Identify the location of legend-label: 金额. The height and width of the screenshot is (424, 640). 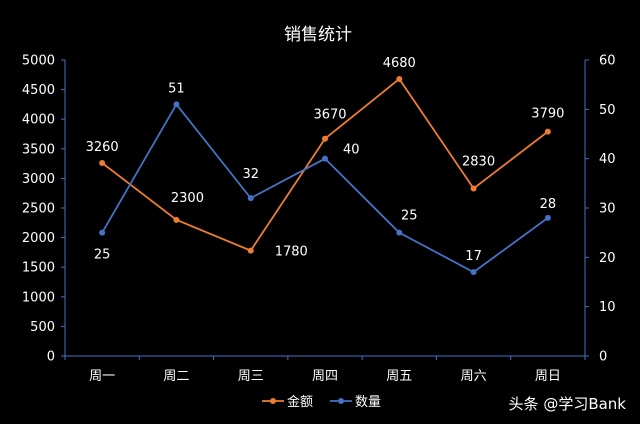
(300, 402).